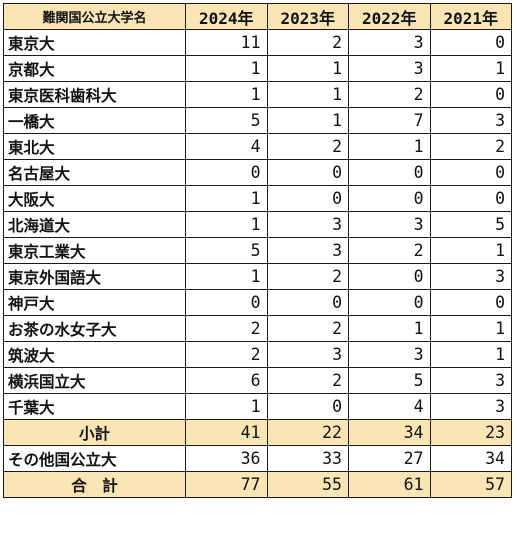  What do you see at coordinates (94, 432) in the screenshot?
I see `subtotal-label: 小計` at bounding box center [94, 432].